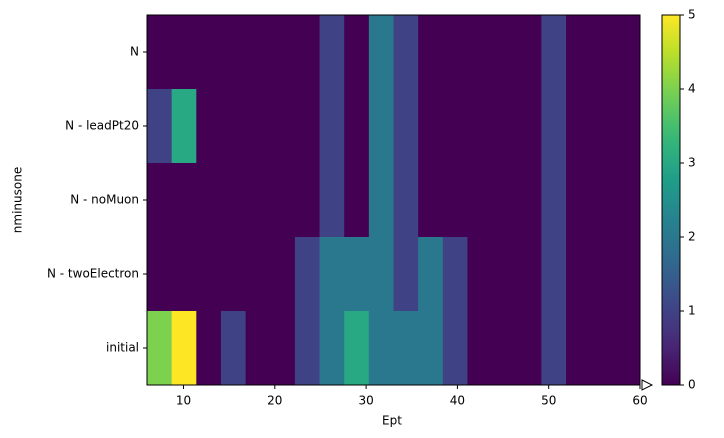 Image resolution: width=724 pixels, height=438 pixels. I want to click on colorbar-tick-label: 2, so click(692, 237).